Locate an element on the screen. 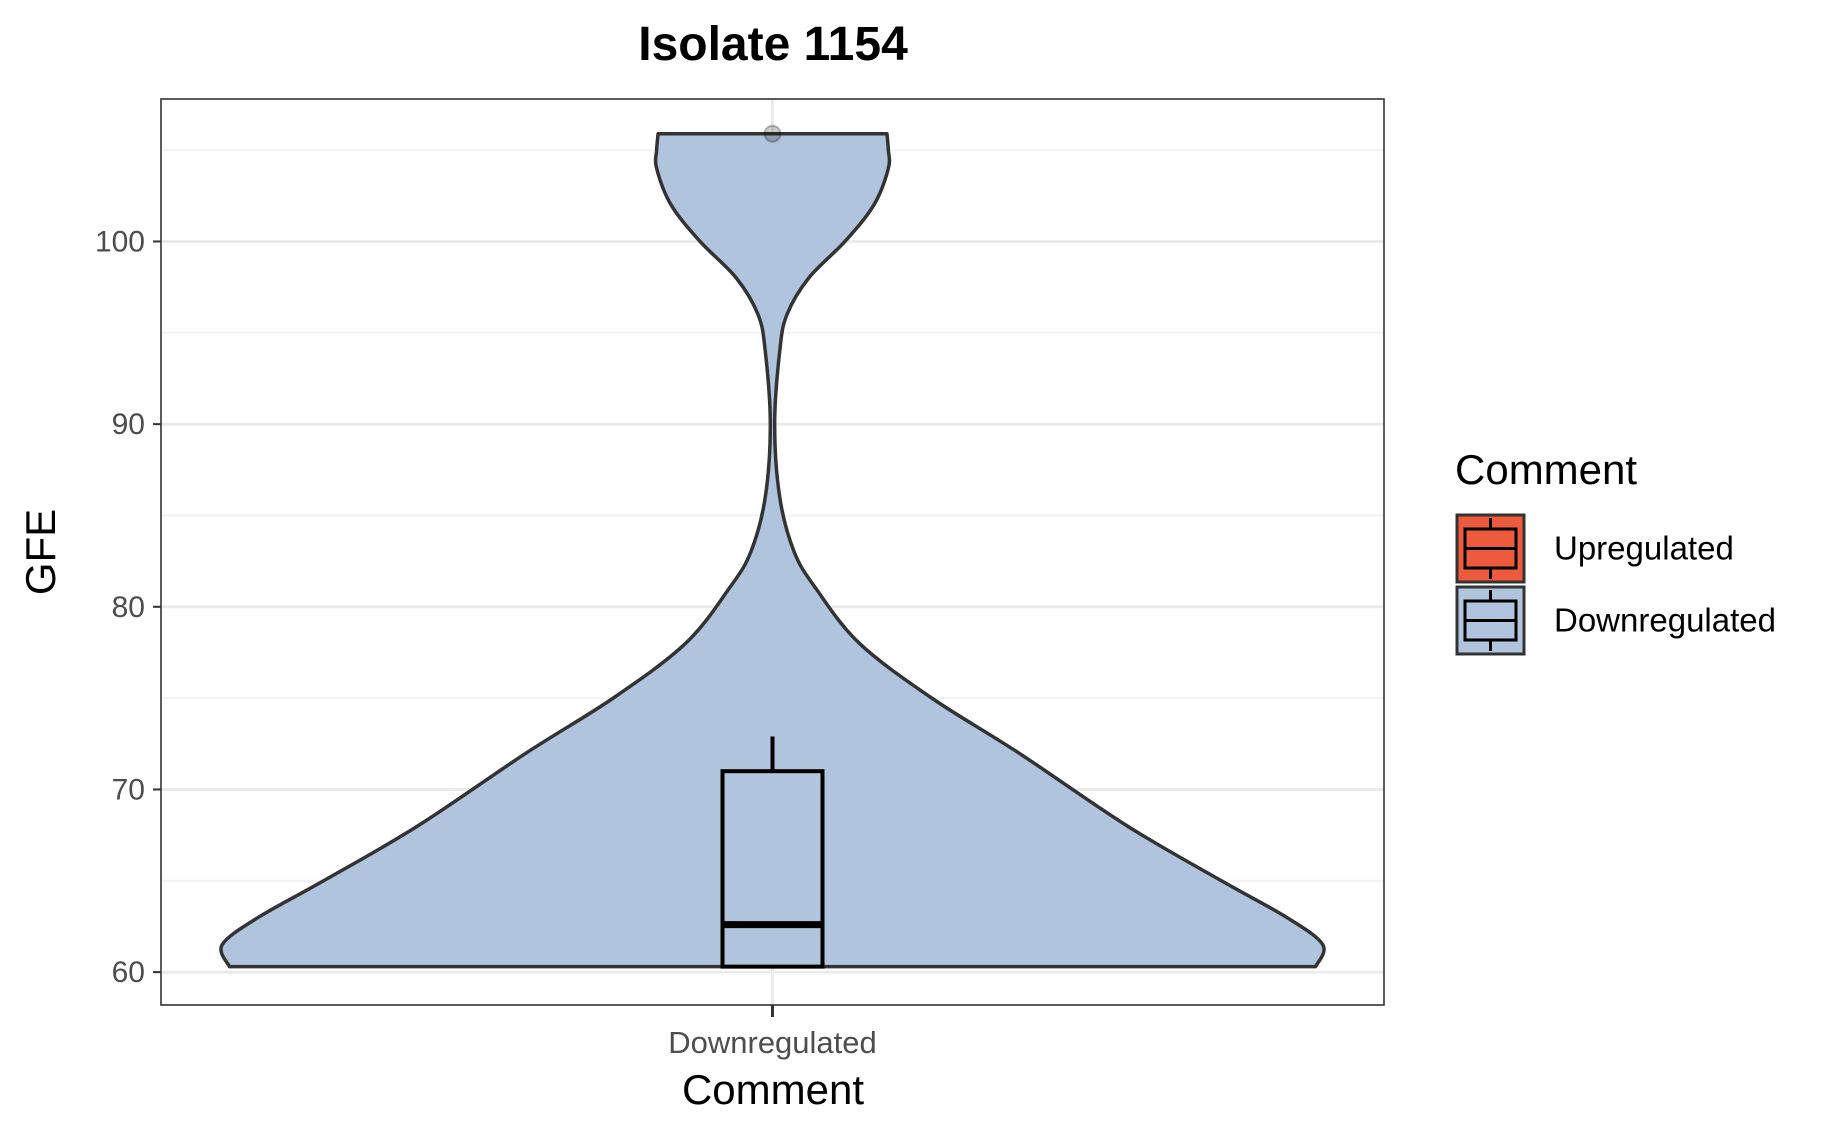  y-tick-label: 80 is located at coordinates (128, 607).